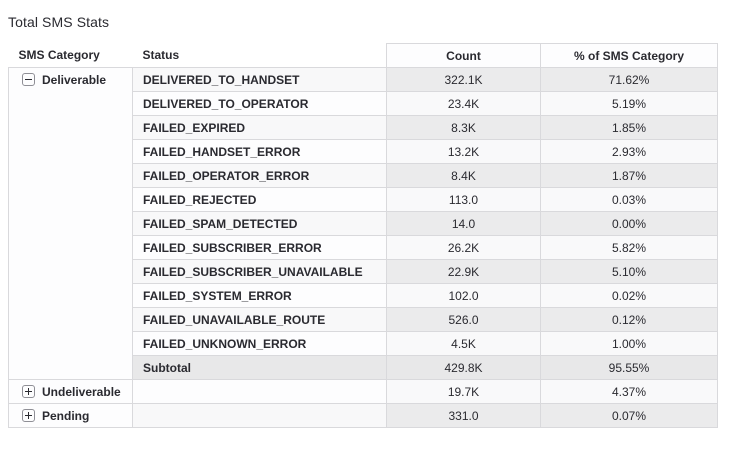 Image resolution: width=741 pixels, height=464 pixels. What do you see at coordinates (463, 391) in the screenshot?
I see `count-cell: 19.7K` at bounding box center [463, 391].